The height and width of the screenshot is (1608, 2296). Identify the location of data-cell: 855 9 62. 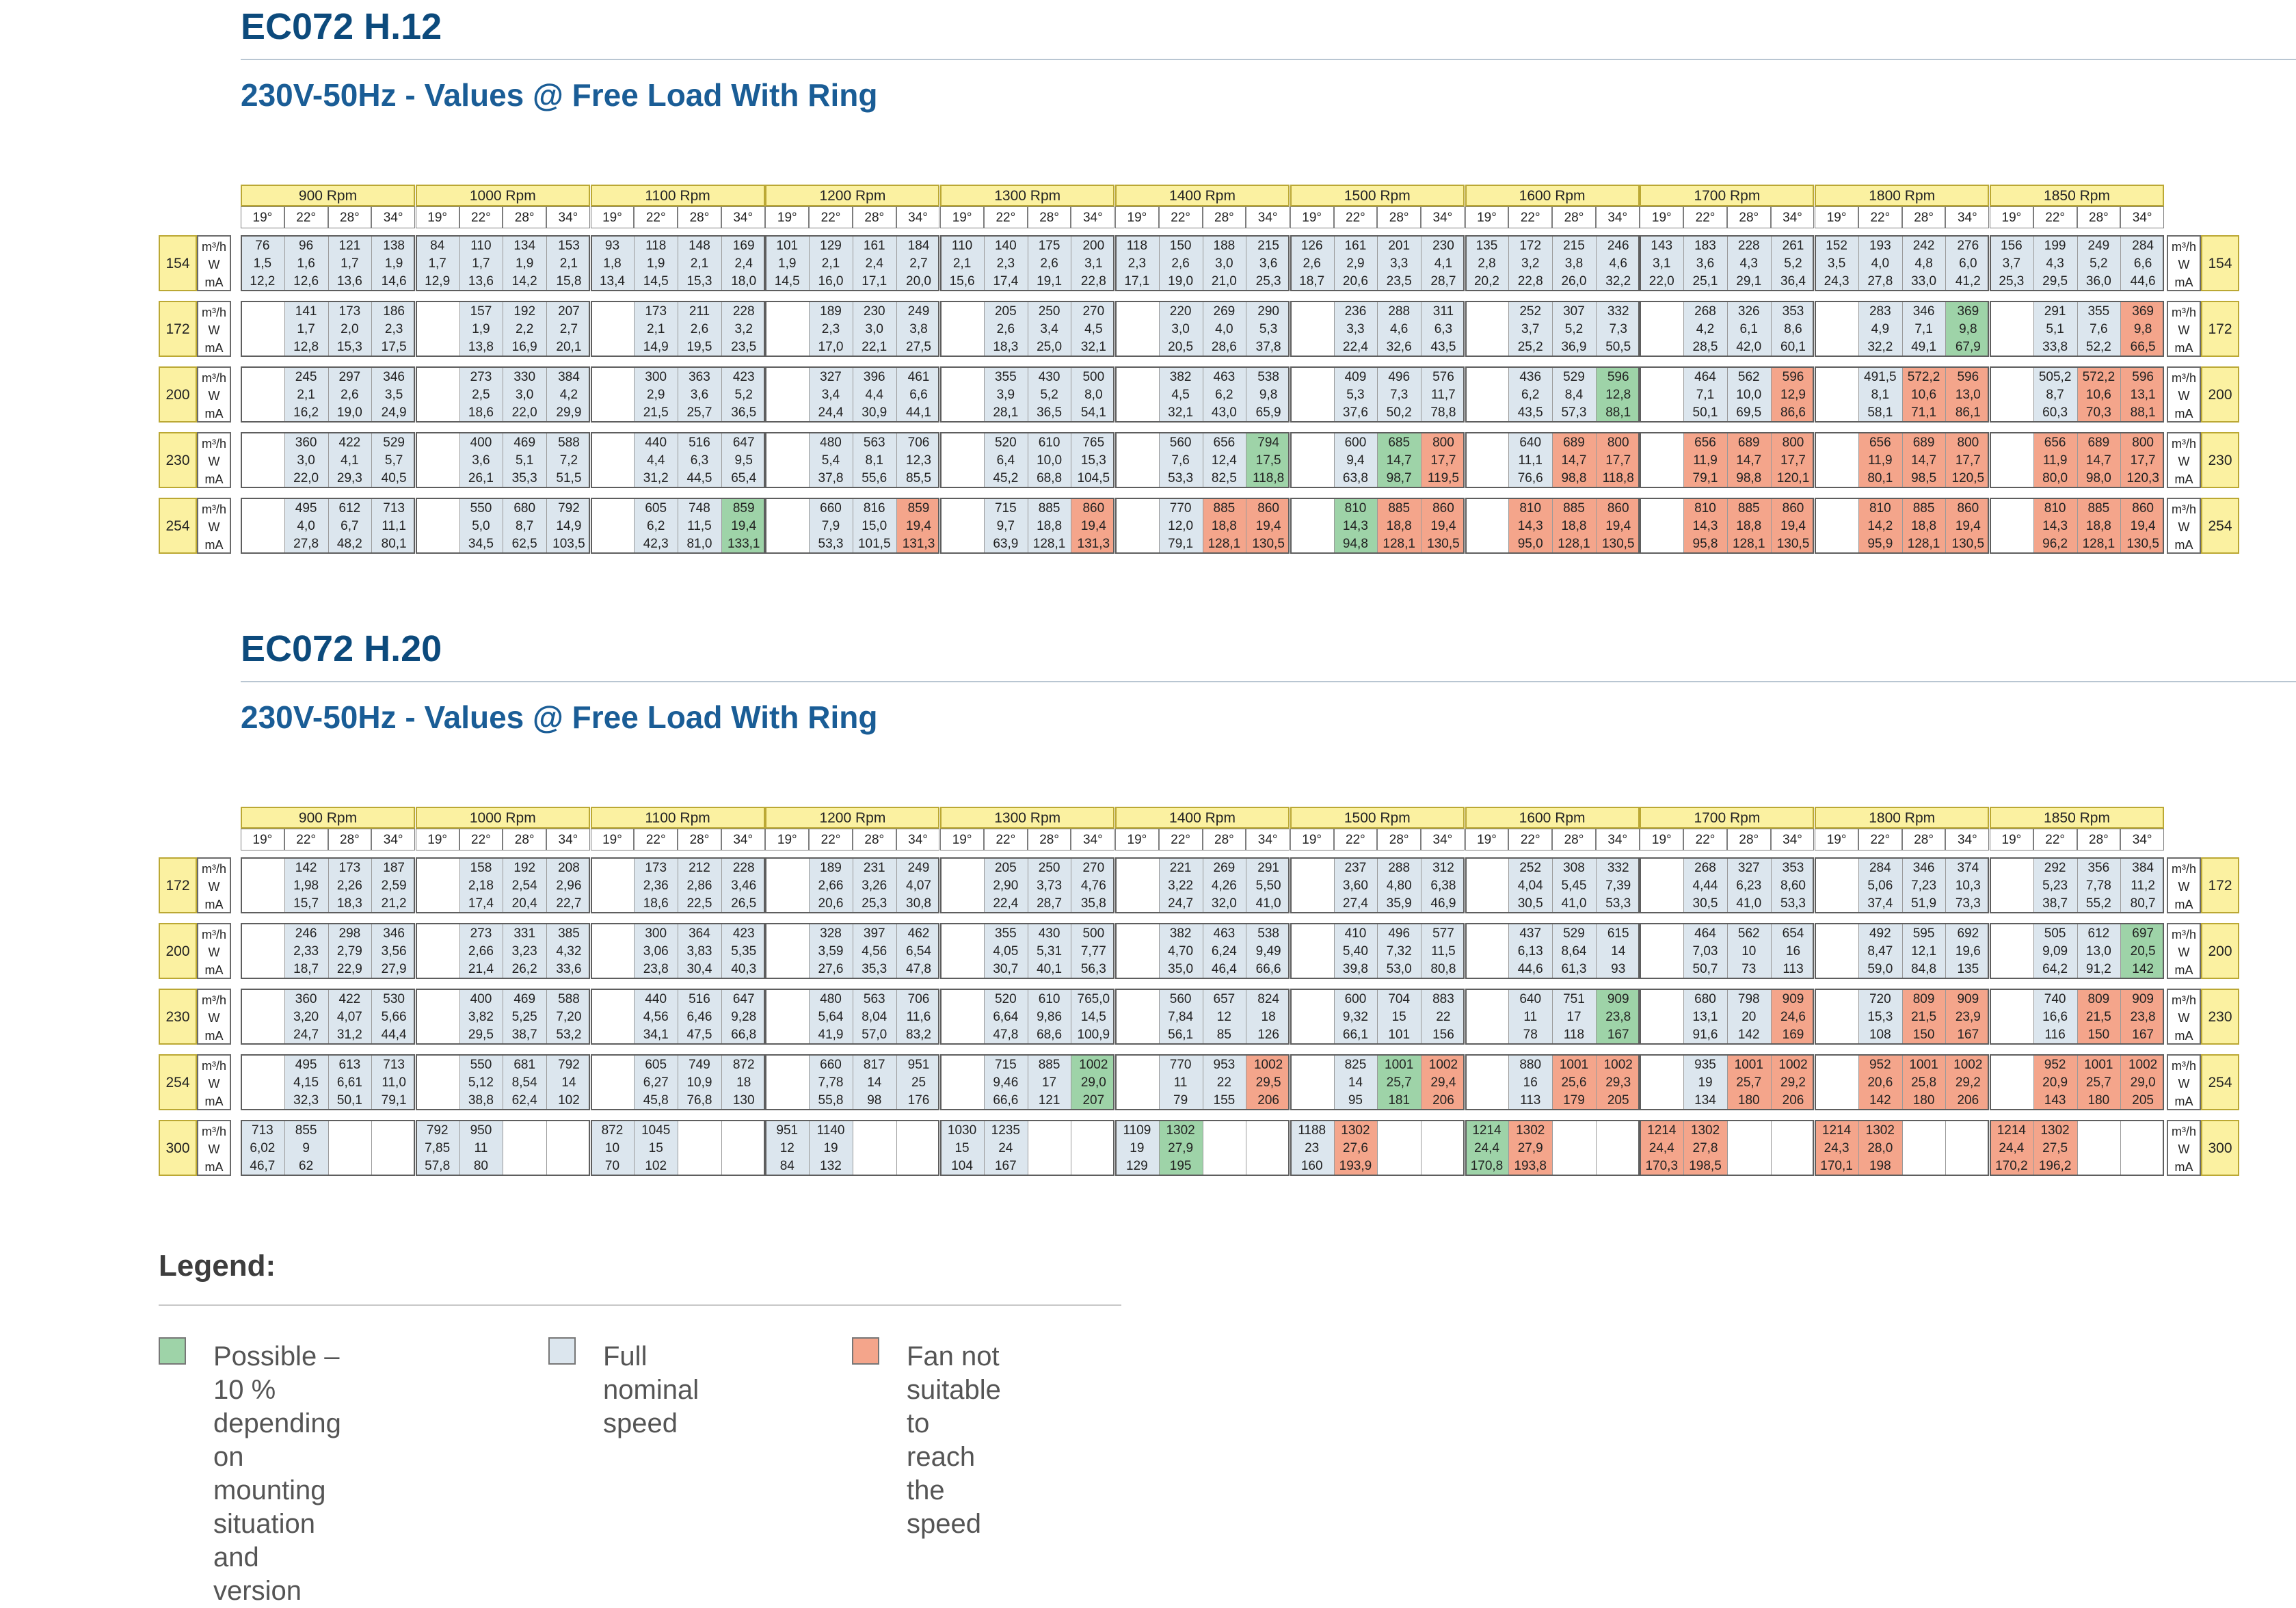
(306, 1148).